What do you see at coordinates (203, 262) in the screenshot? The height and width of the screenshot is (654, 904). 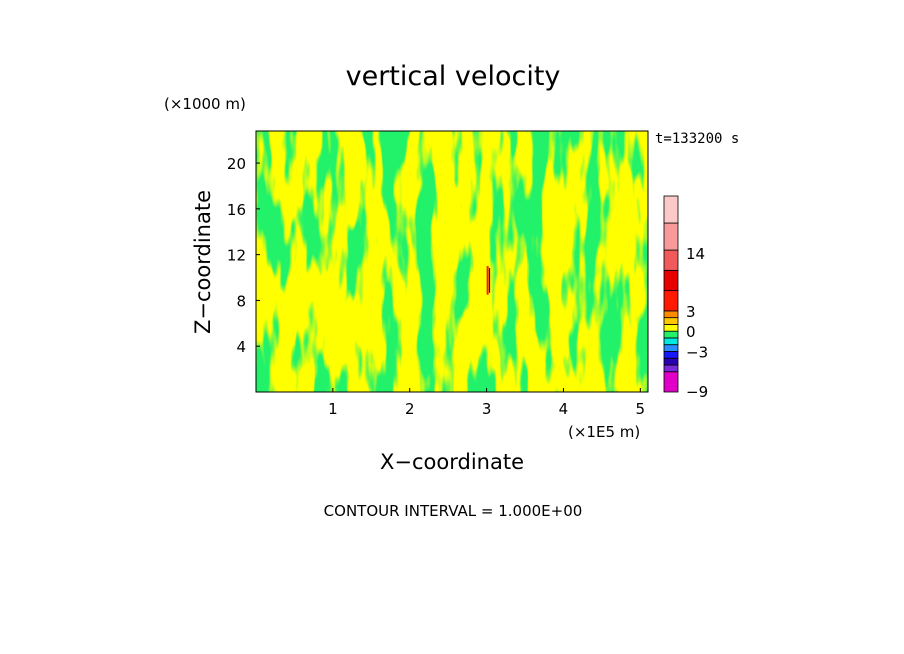 I see `y-axis-label: Z−coordinate` at bounding box center [203, 262].